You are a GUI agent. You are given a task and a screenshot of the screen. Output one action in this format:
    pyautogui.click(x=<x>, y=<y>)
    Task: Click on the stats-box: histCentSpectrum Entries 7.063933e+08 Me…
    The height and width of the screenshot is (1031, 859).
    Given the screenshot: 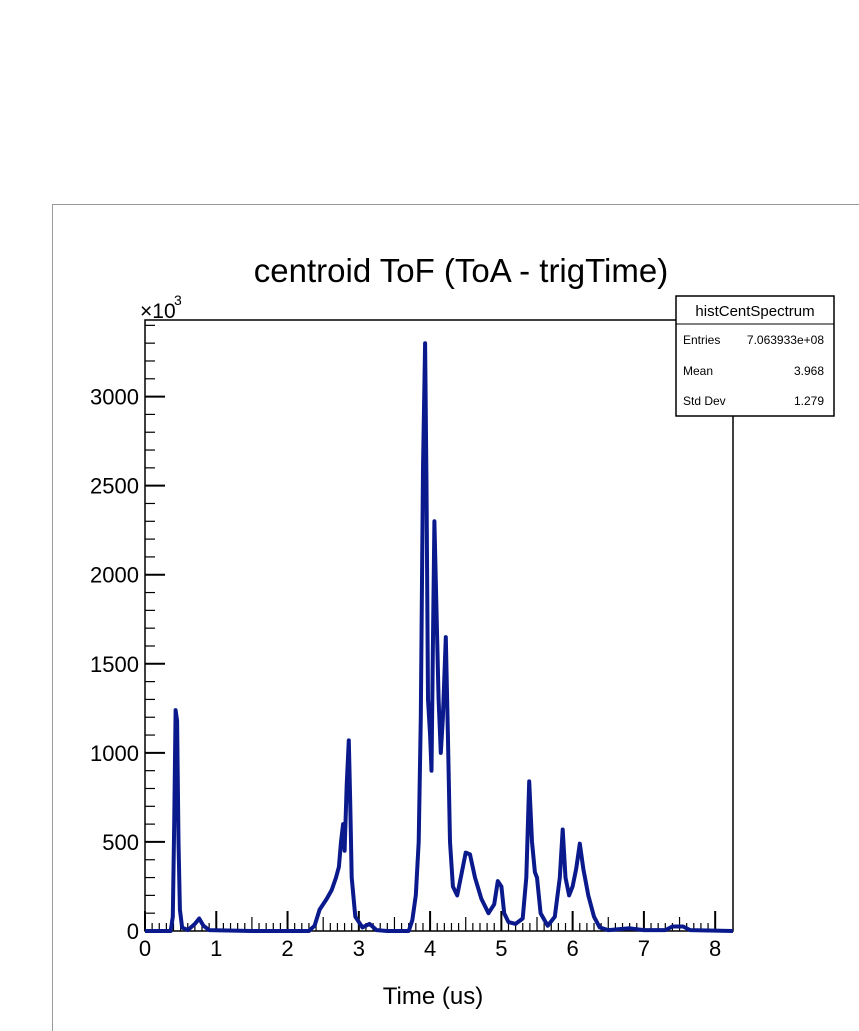 What is the action you would take?
    pyautogui.click(x=755, y=356)
    